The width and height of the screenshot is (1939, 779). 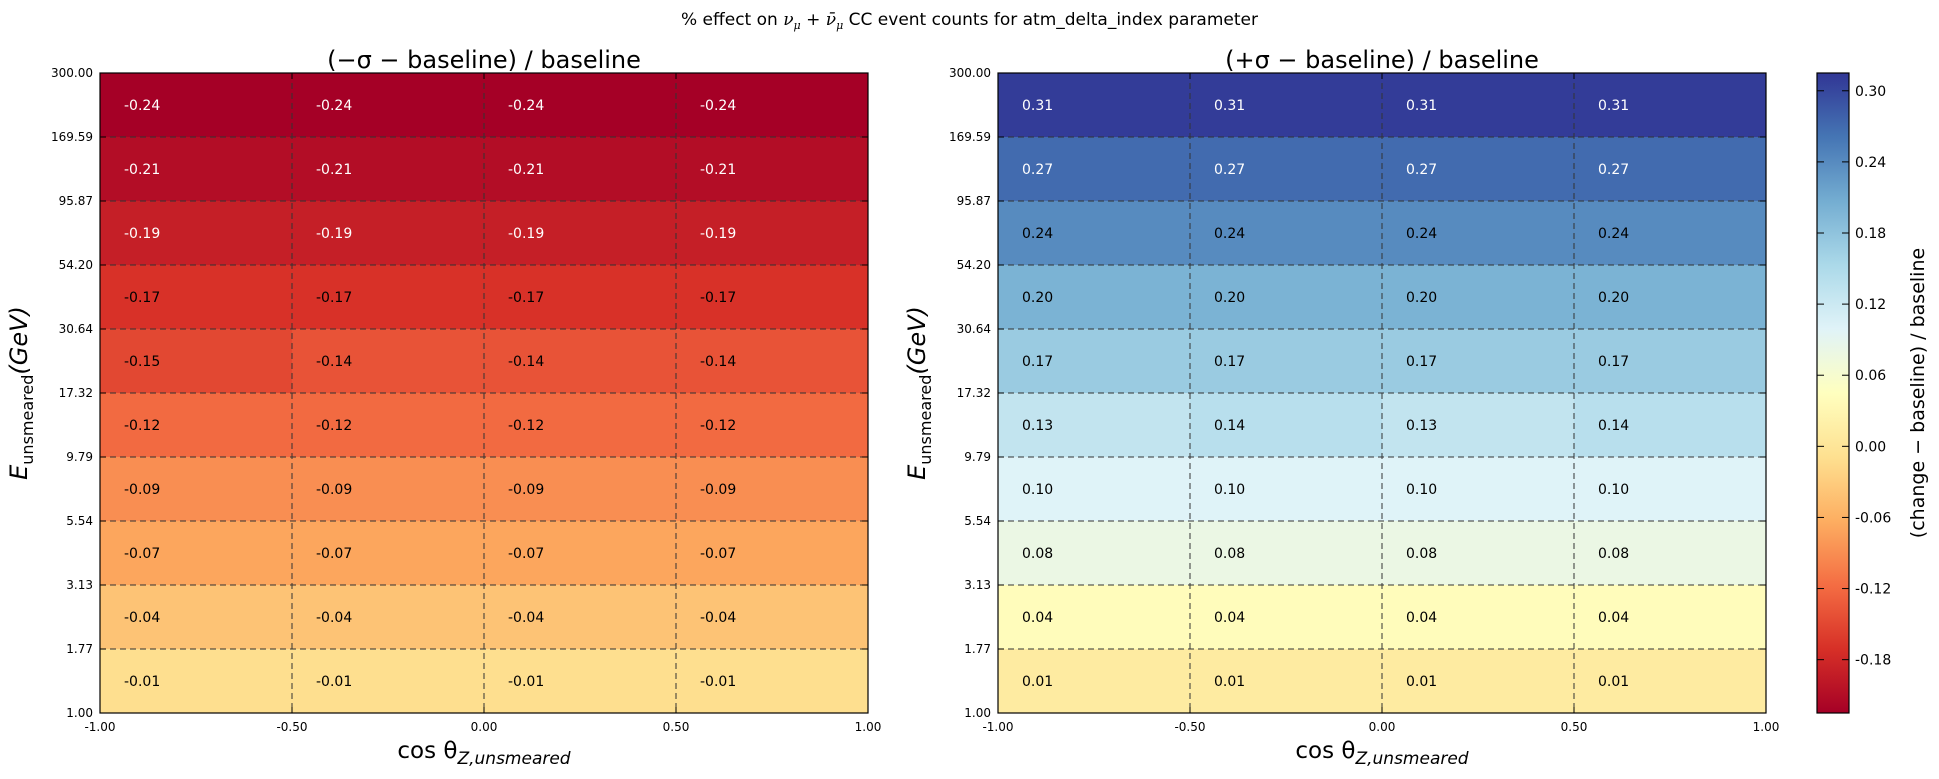 I want to click on y-axis-label: Eunsmeared(GeV), so click(x=21, y=393).